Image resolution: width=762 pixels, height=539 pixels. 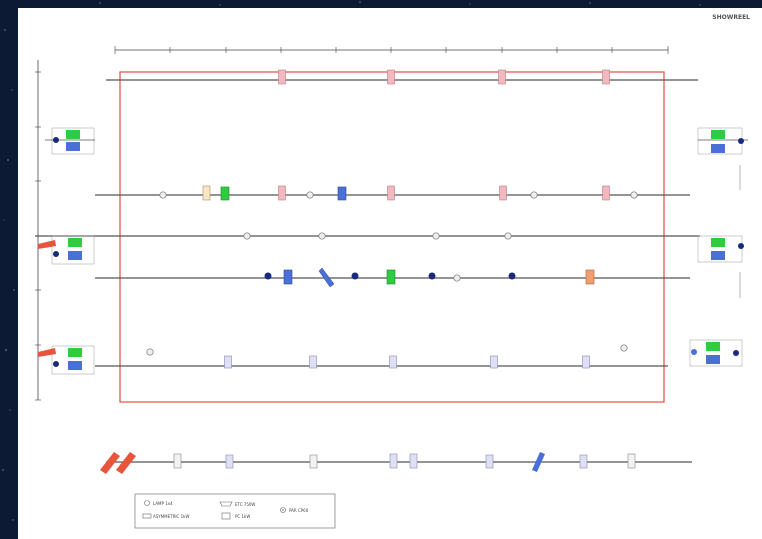 I want to click on legend-circle-icon, so click(x=147, y=503).